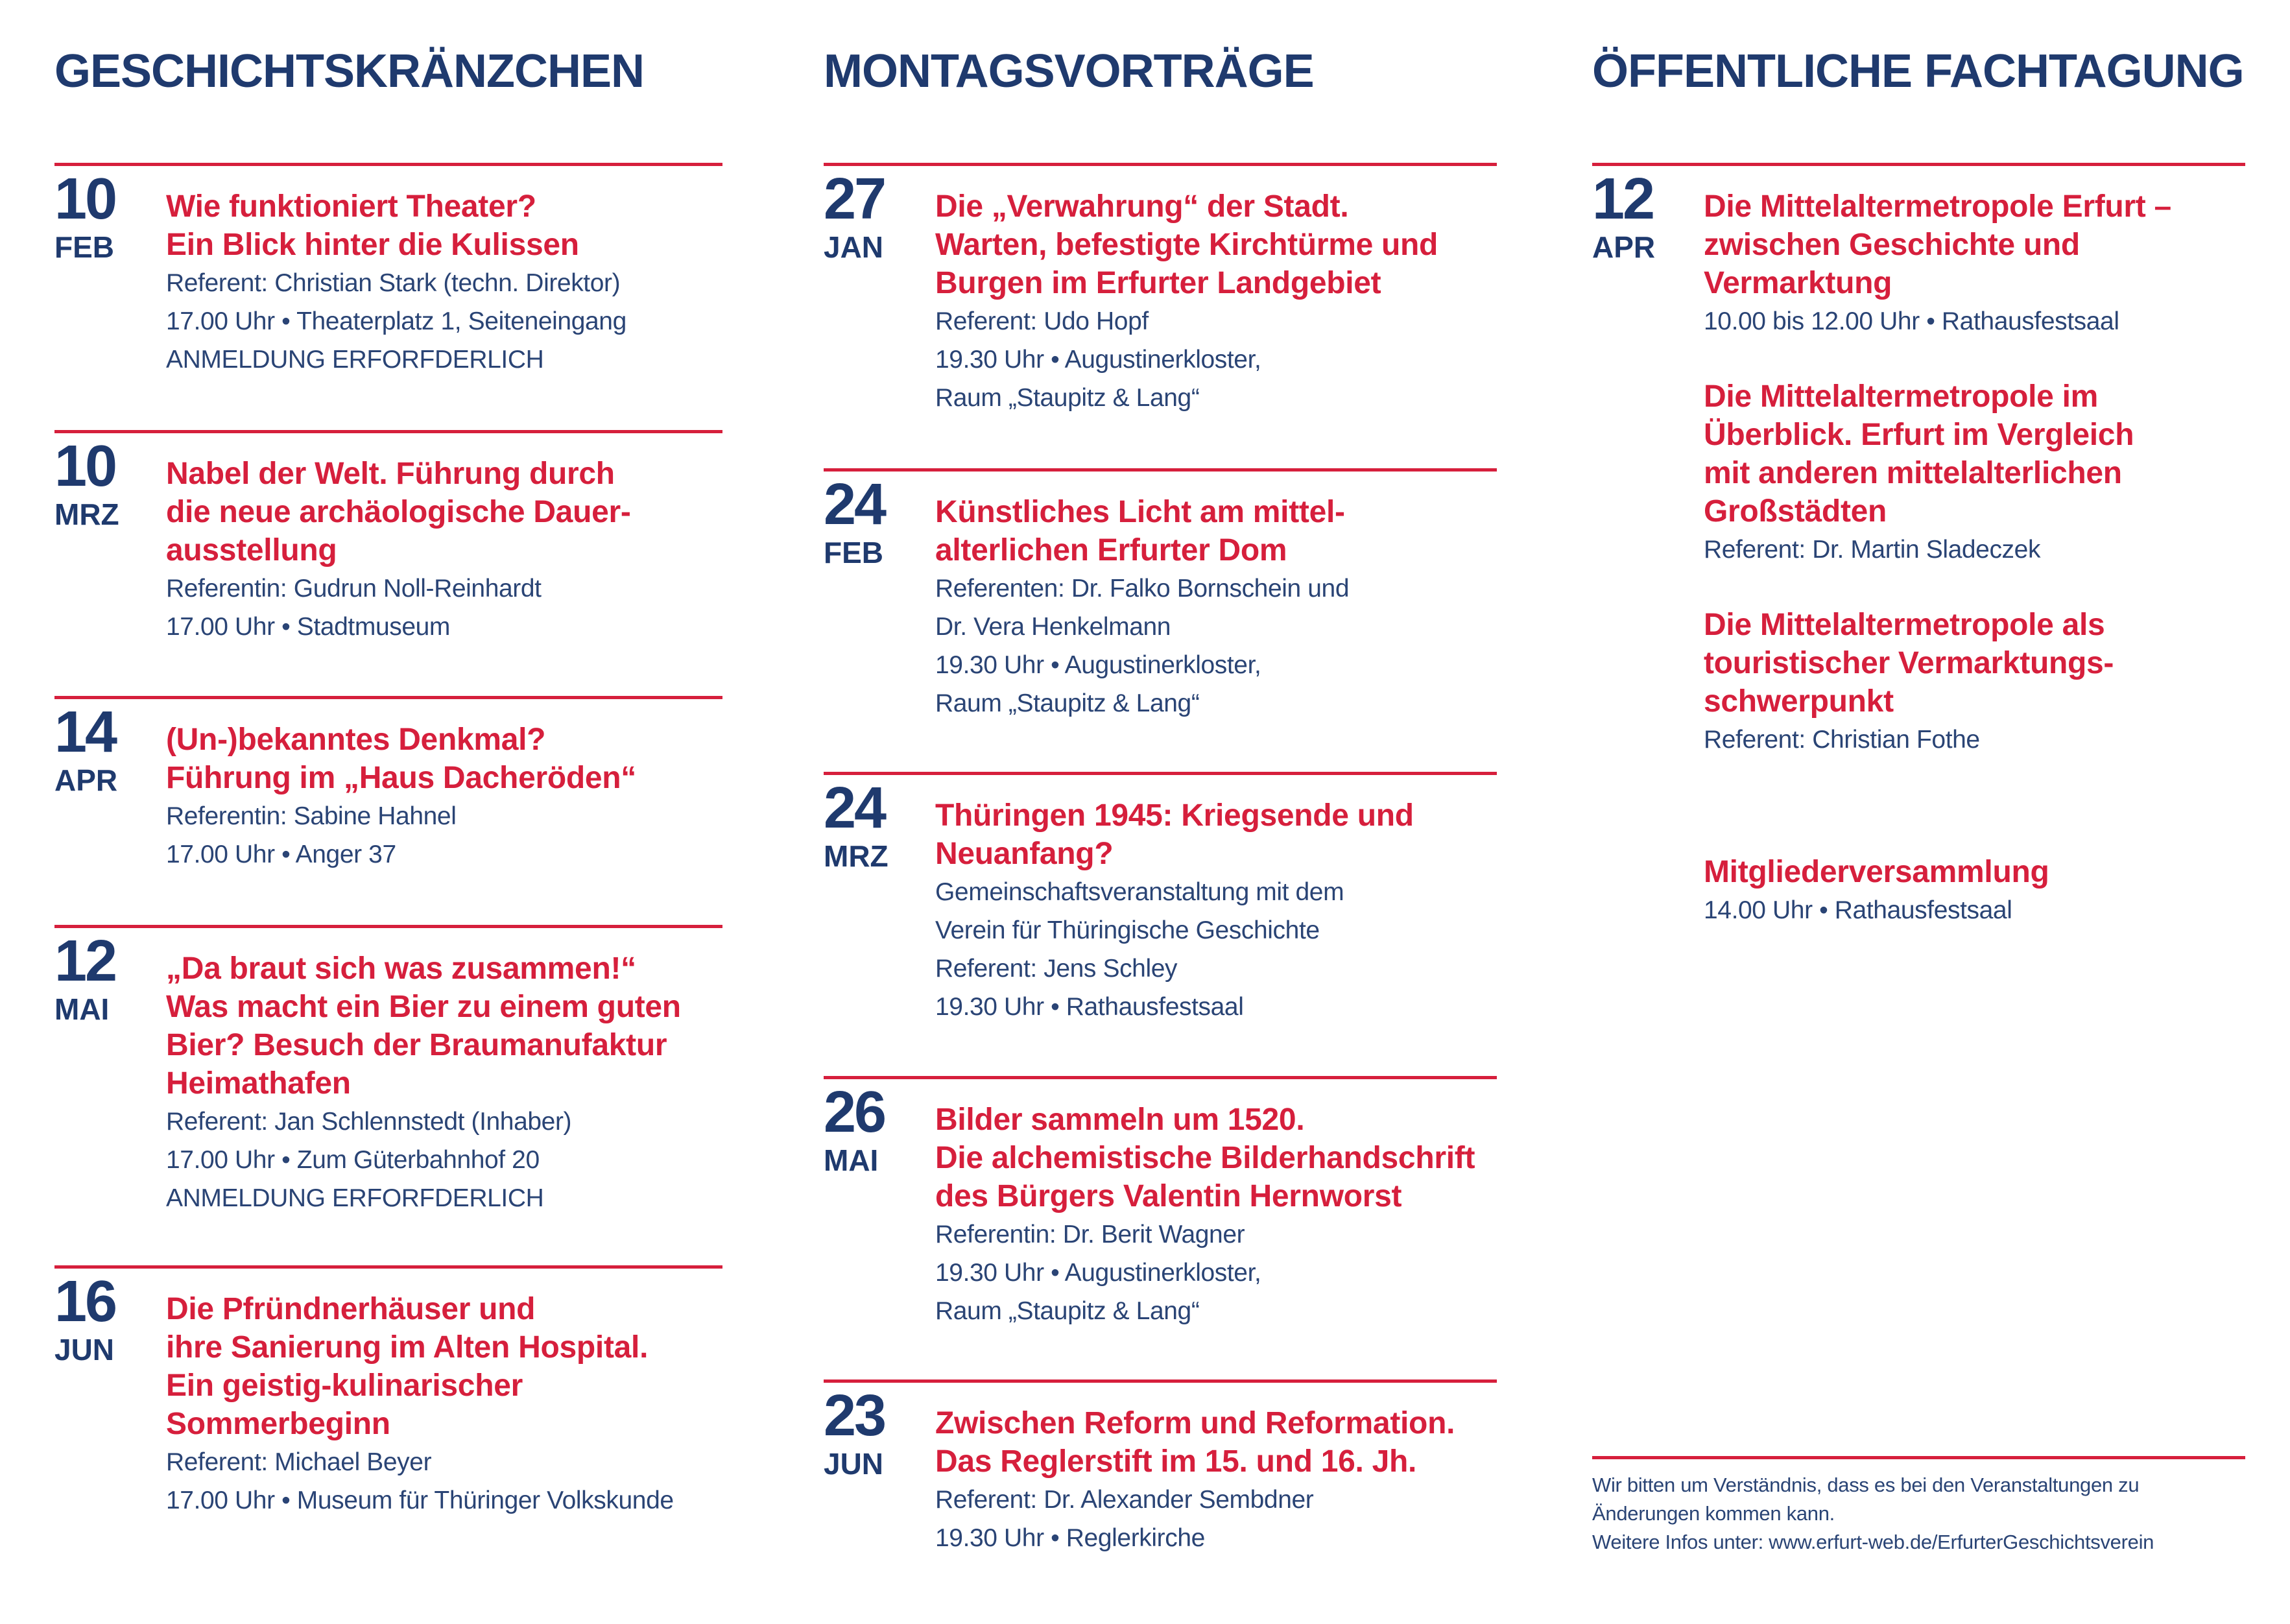 This screenshot has height=1624, width=2290. What do you see at coordinates (854, 247) in the screenshot?
I see `event-month: JAN` at bounding box center [854, 247].